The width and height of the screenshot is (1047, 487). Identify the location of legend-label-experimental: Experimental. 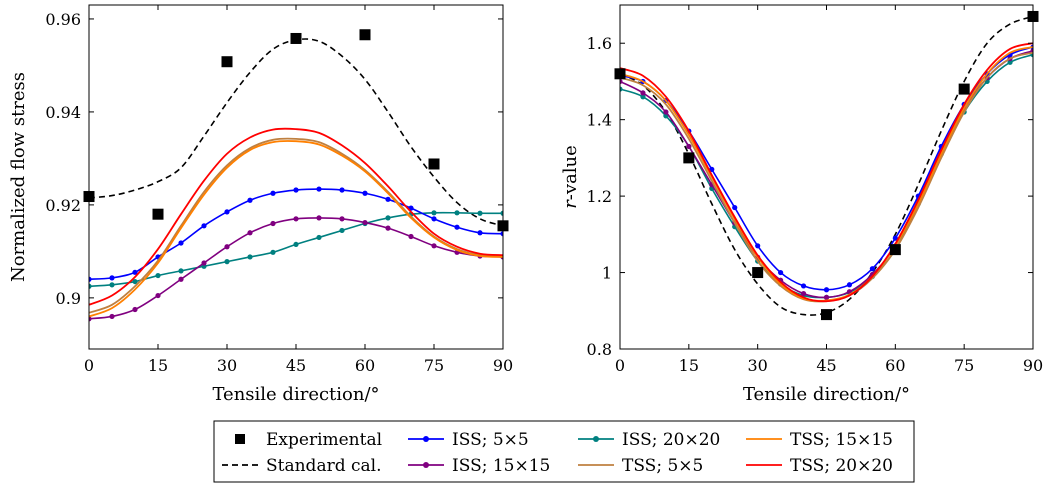
(324, 440).